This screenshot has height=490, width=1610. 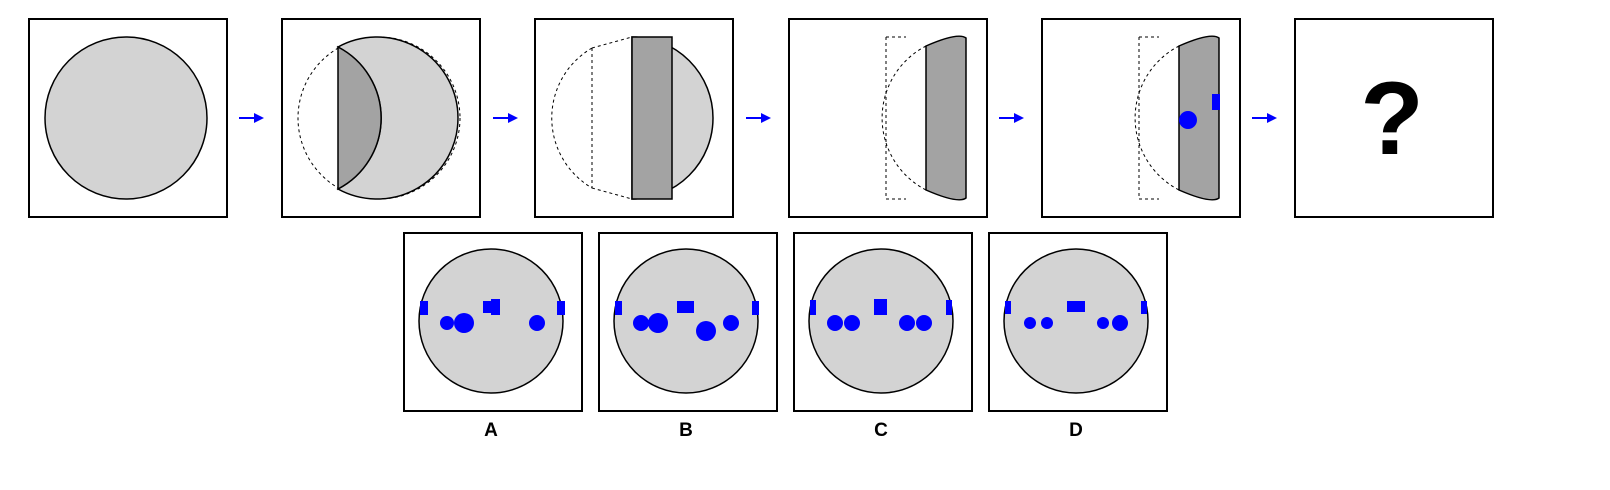 What do you see at coordinates (1216, 102) in the screenshot?
I see `square-hole-icon` at bounding box center [1216, 102].